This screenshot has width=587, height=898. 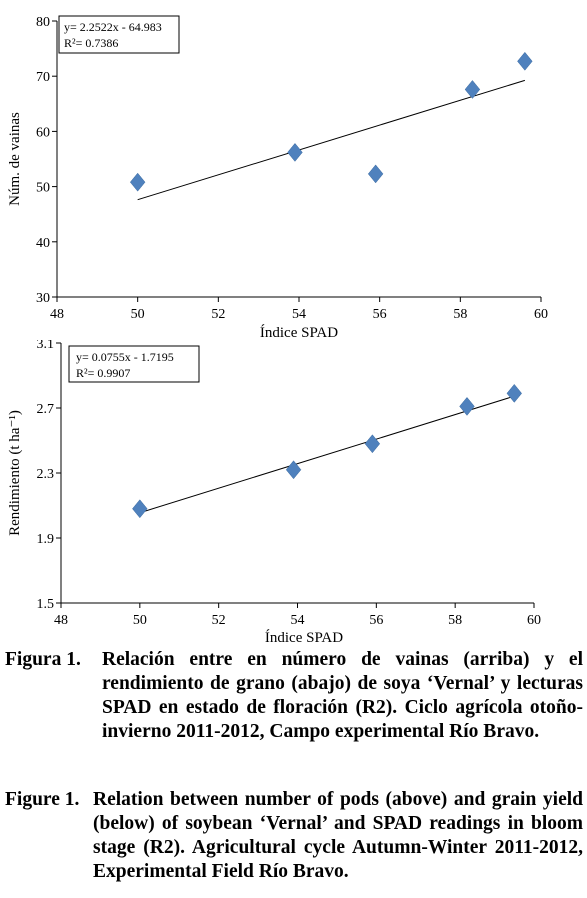 I want to click on y-tick-label: 1.9, so click(x=46, y=539).